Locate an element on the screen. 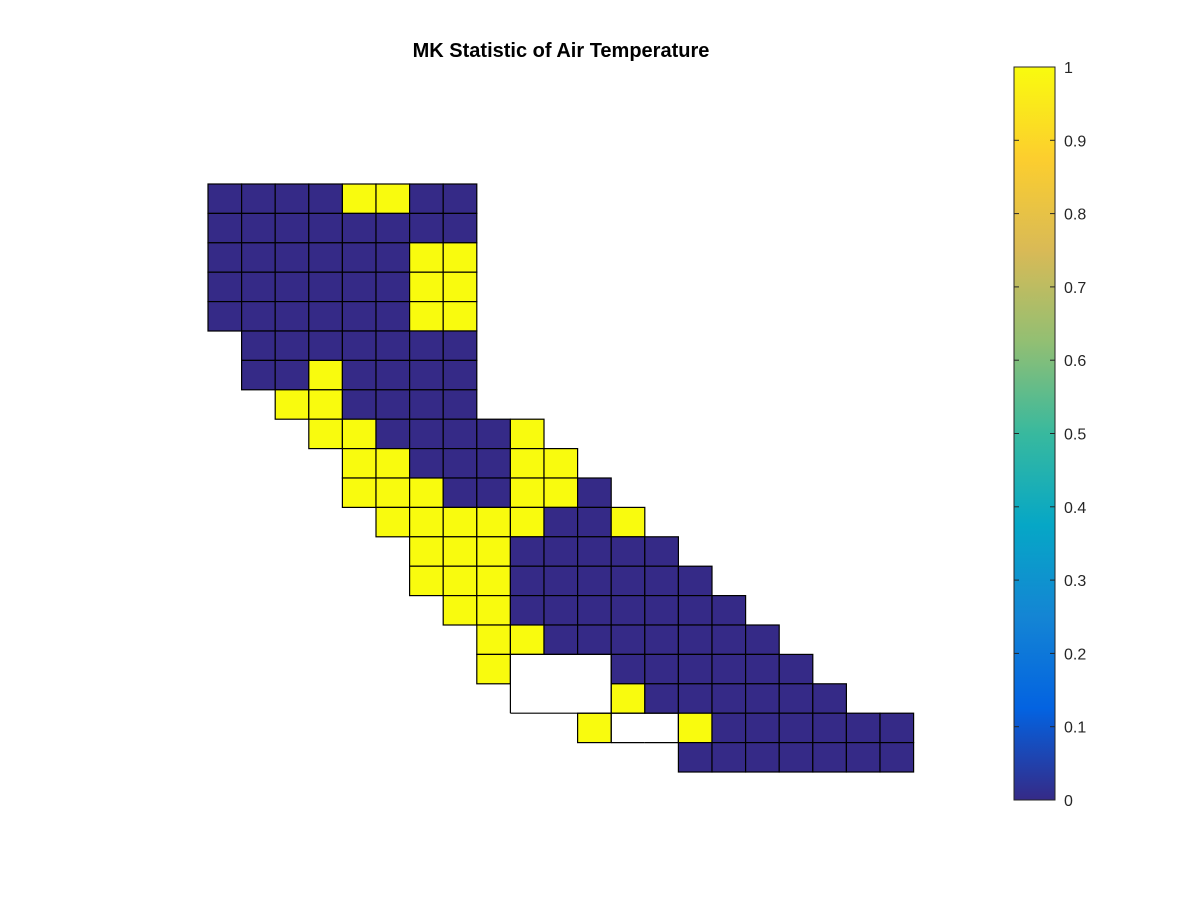  colorbar-tick-label: 0.4 is located at coordinates (1075, 508).